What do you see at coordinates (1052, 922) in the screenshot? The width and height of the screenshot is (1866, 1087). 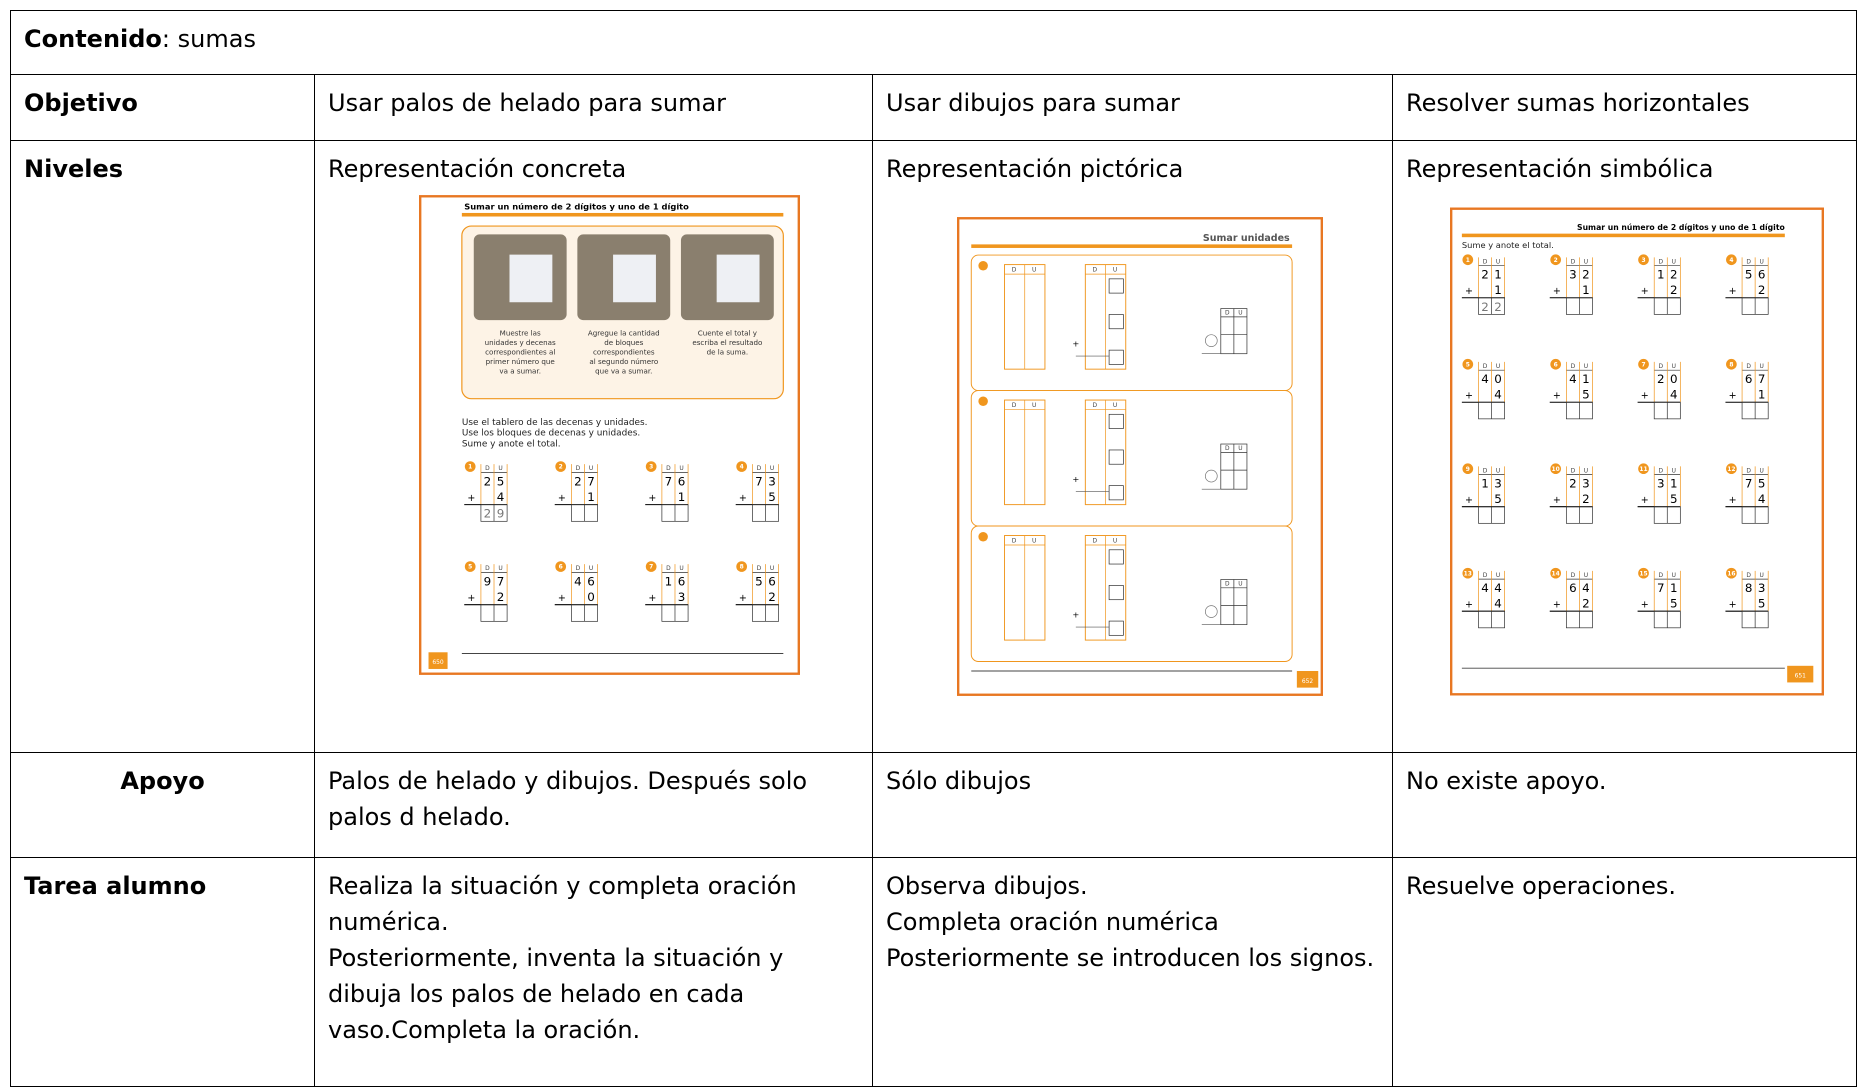 I see `paragraph: Completa oración numérica` at bounding box center [1052, 922].